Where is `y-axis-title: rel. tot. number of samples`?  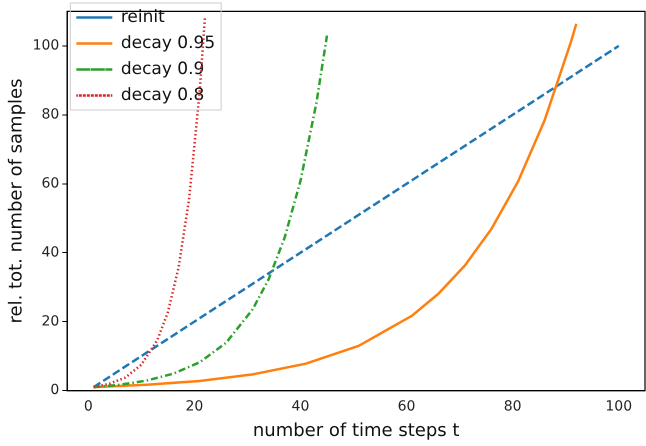 y-axis-title: rel. tot. number of samples is located at coordinates (15, 201).